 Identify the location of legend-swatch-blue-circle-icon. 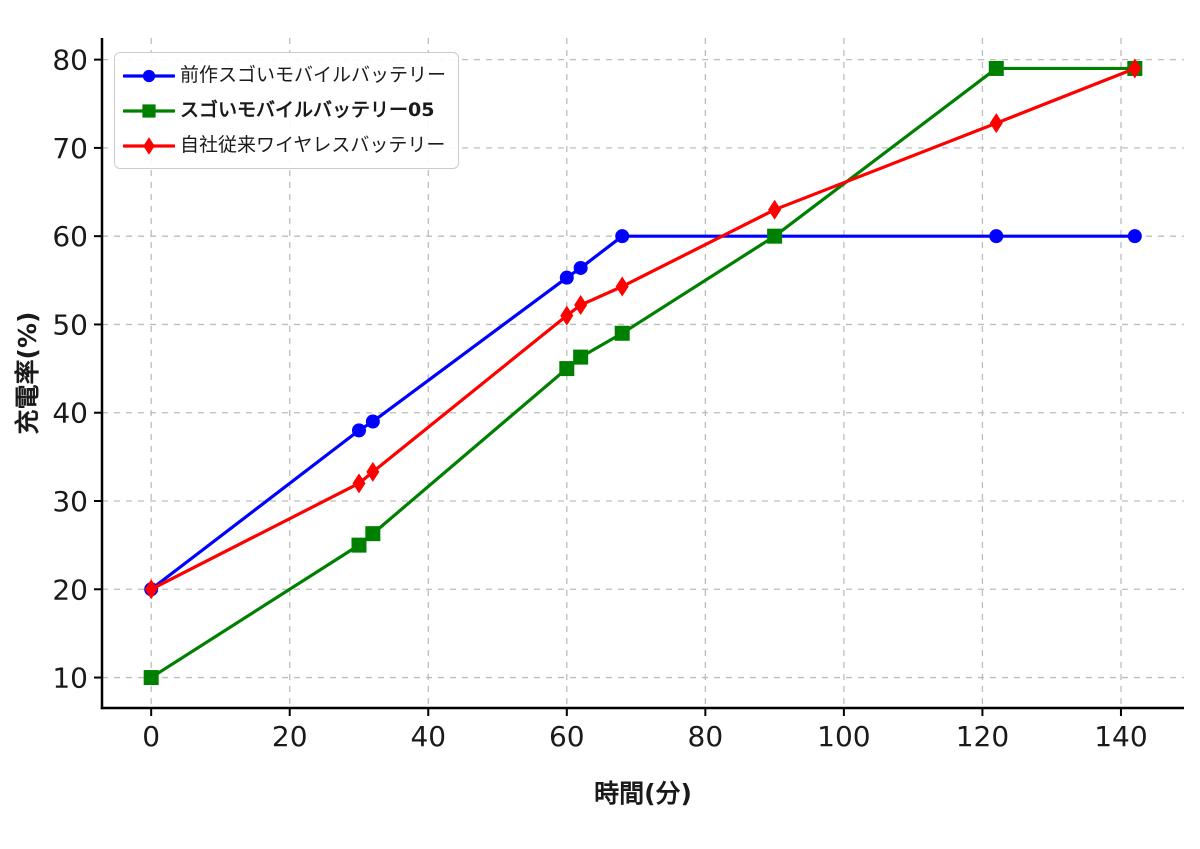
(149, 75).